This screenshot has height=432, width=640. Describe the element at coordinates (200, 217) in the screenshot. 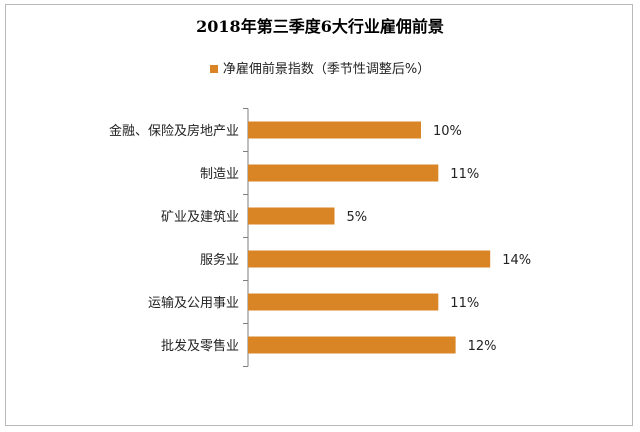

I see `category-label: 矿业及建筑业` at that location.